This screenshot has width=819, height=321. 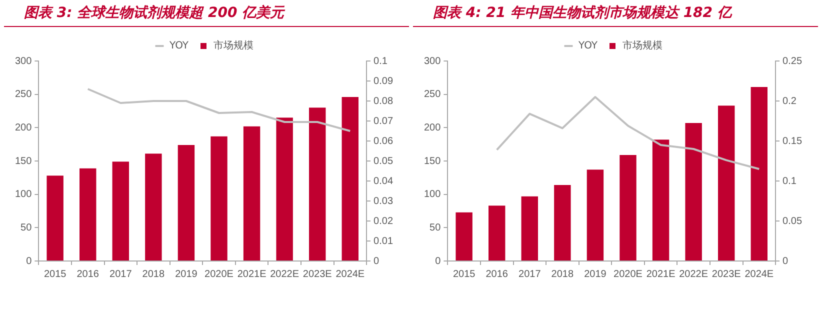 I want to click on y2-tick-label: 0.25, so click(x=792, y=61).